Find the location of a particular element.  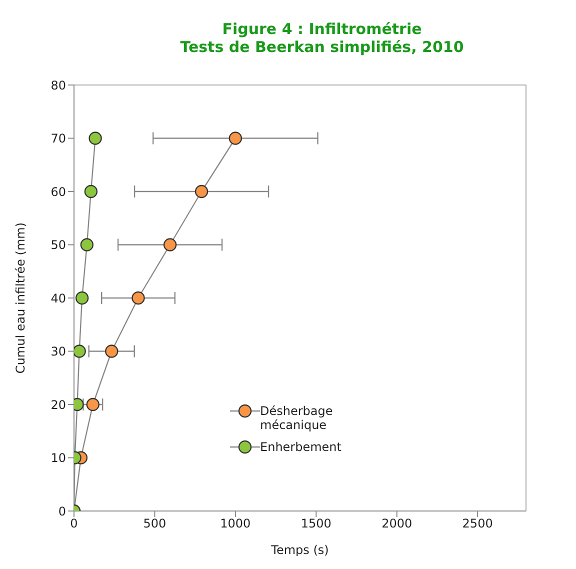

x-tick-label: 1000 is located at coordinates (235, 523).